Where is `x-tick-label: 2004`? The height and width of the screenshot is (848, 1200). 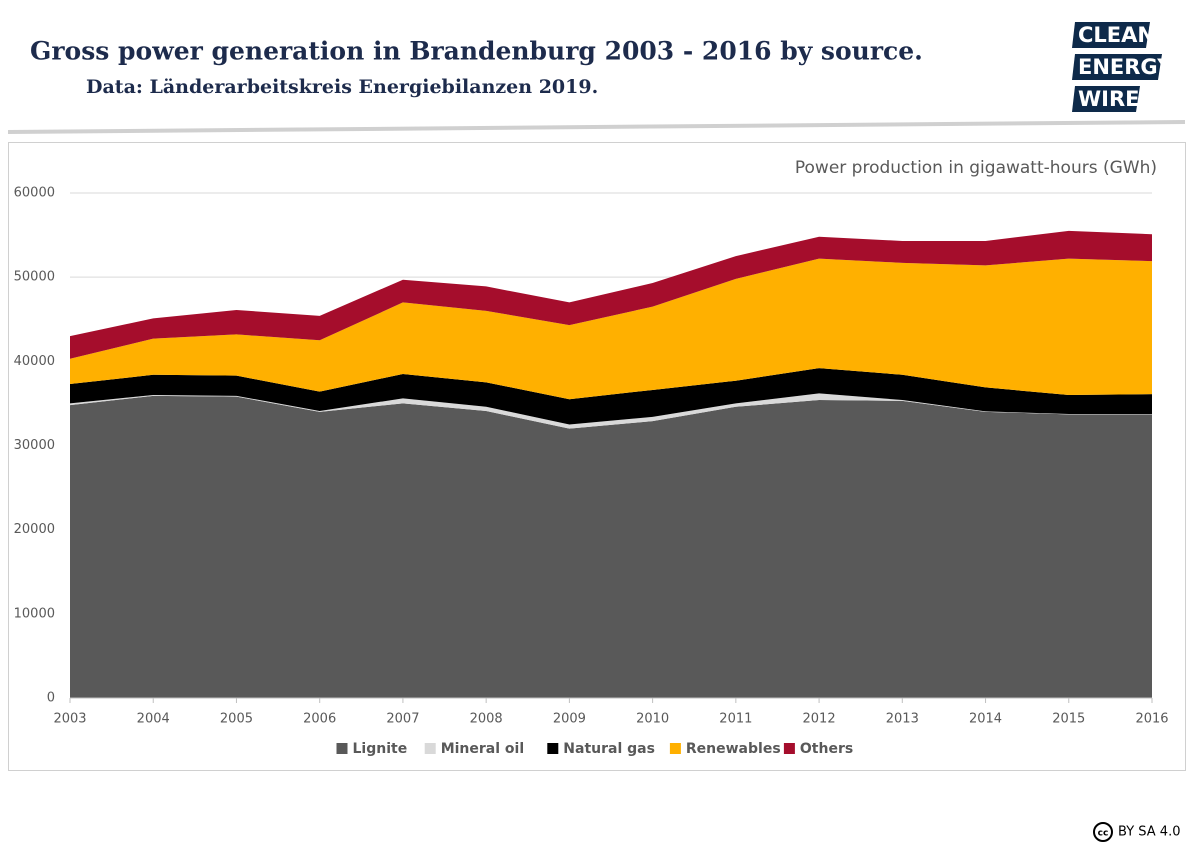 x-tick-label: 2004 is located at coordinates (153, 719).